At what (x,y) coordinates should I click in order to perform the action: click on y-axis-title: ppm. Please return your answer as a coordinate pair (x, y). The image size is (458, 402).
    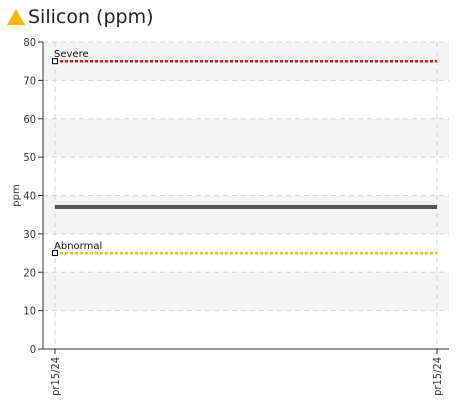
    Looking at the image, I should click on (16, 195).